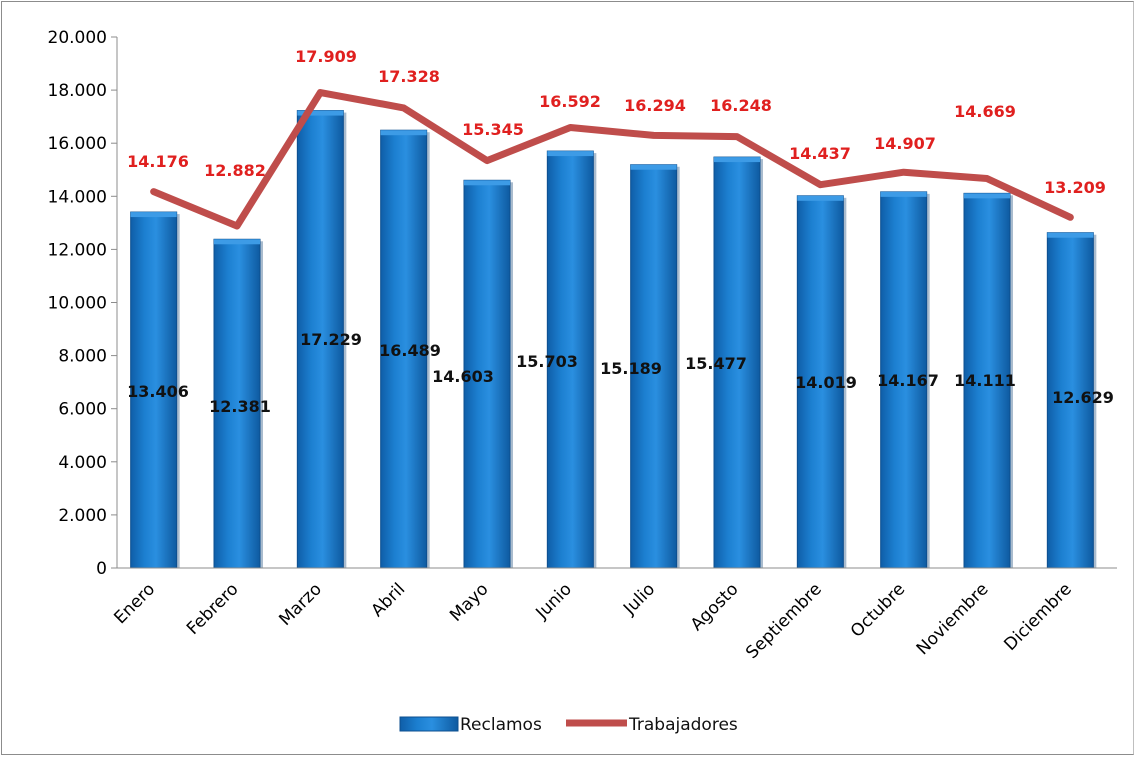 The height and width of the screenshot is (758, 1137). What do you see at coordinates (463, 376) in the screenshot?
I see `bar-value-label: 14.603` at bounding box center [463, 376].